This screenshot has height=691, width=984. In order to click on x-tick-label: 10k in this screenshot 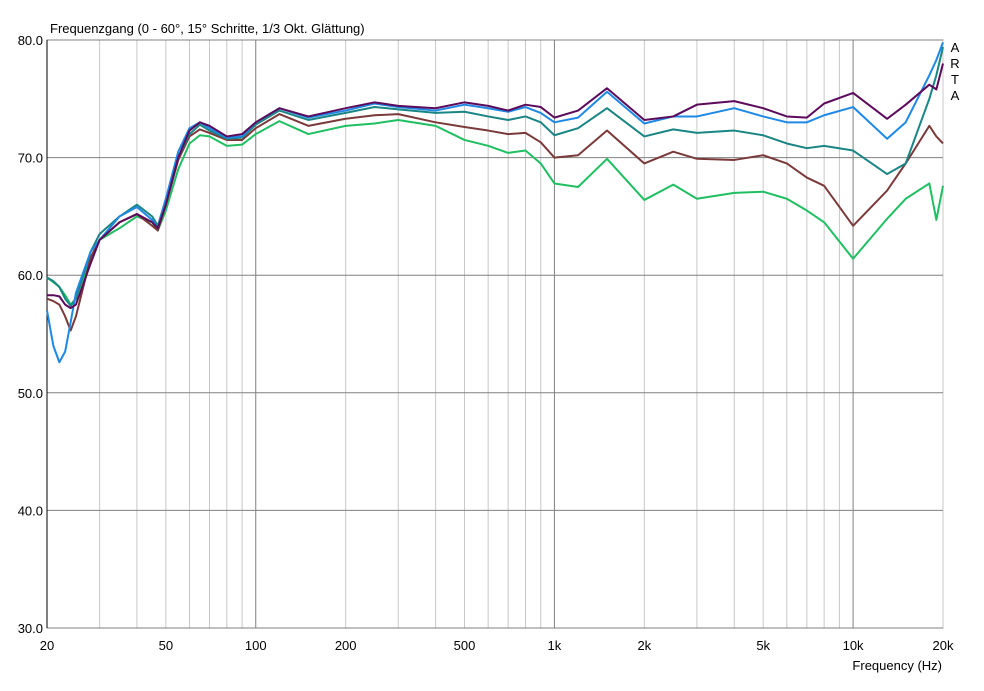, I will do `click(853, 645)`.